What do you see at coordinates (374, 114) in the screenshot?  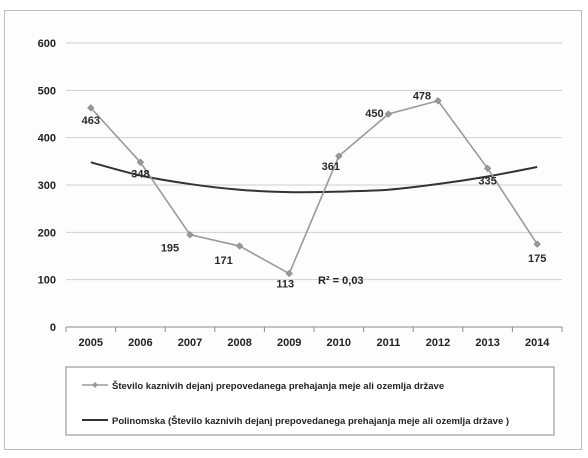 I see `data-label: 450` at bounding box center [374, 114].